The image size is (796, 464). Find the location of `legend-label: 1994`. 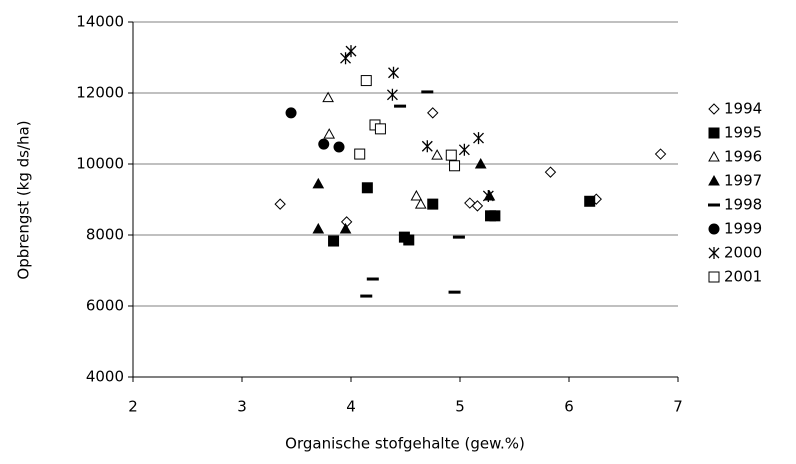

legend-label: 1994 is located at coordinates (743, 109).